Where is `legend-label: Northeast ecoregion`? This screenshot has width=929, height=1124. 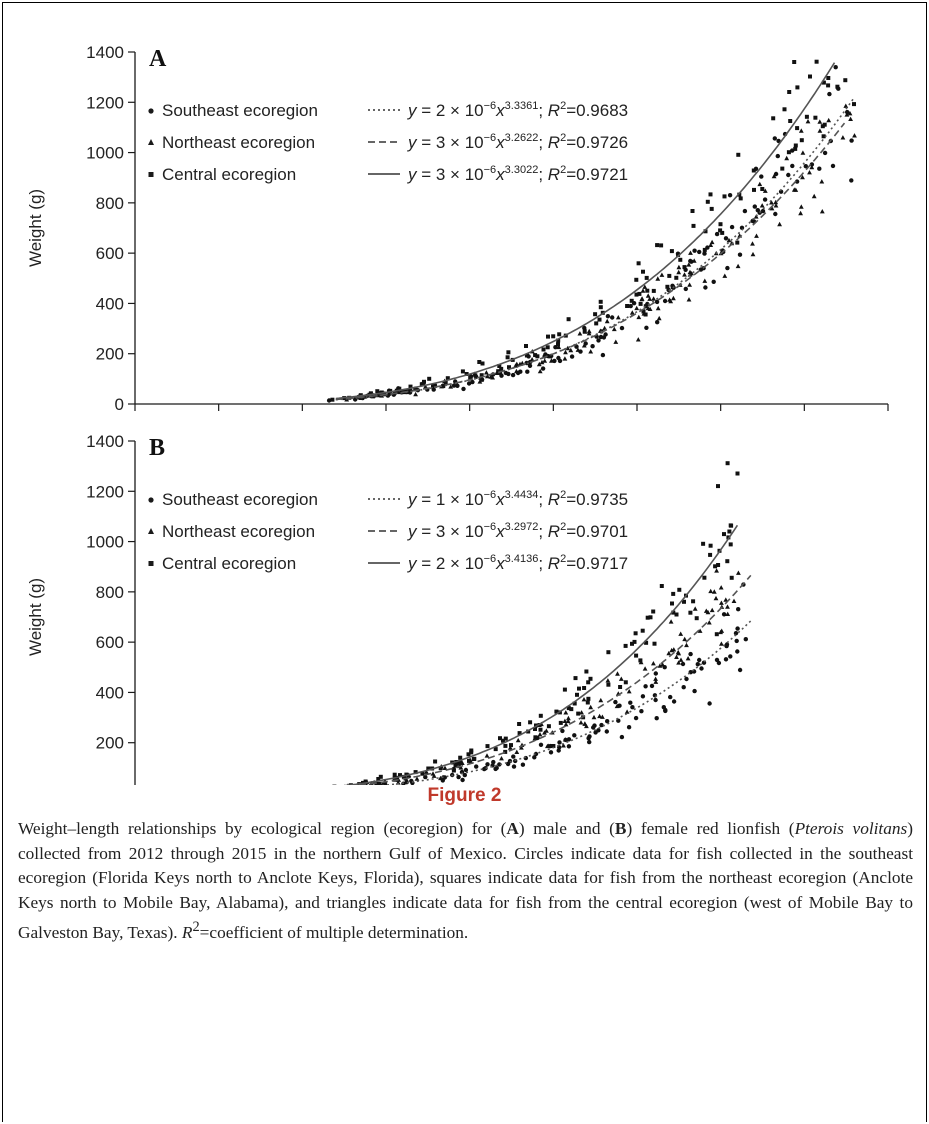 legend-label: Northeast ecoregion is located at coordinates (238, 142).